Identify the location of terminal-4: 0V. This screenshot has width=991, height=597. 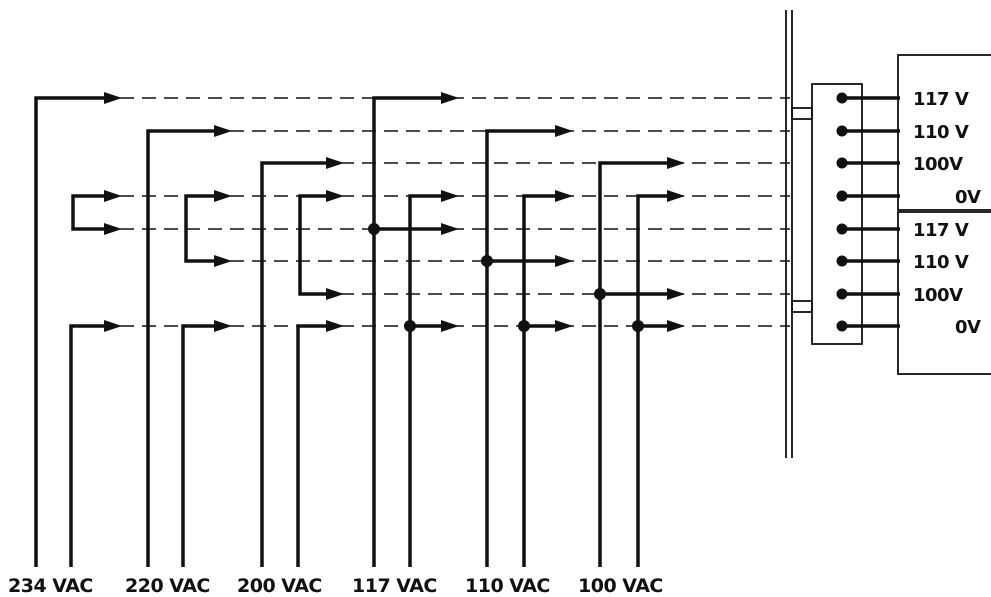
(909, 197).